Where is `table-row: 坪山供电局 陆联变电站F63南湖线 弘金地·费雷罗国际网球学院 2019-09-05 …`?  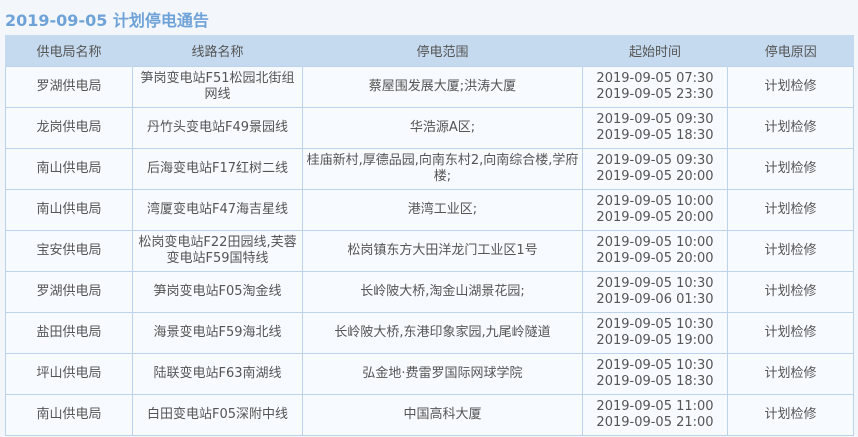 table-row: 坪山供电局 陆联变电站F63南湖线 弘金地·费雷罗国际网球学院 2019-09-05 … is located at coordinates (429, 374).